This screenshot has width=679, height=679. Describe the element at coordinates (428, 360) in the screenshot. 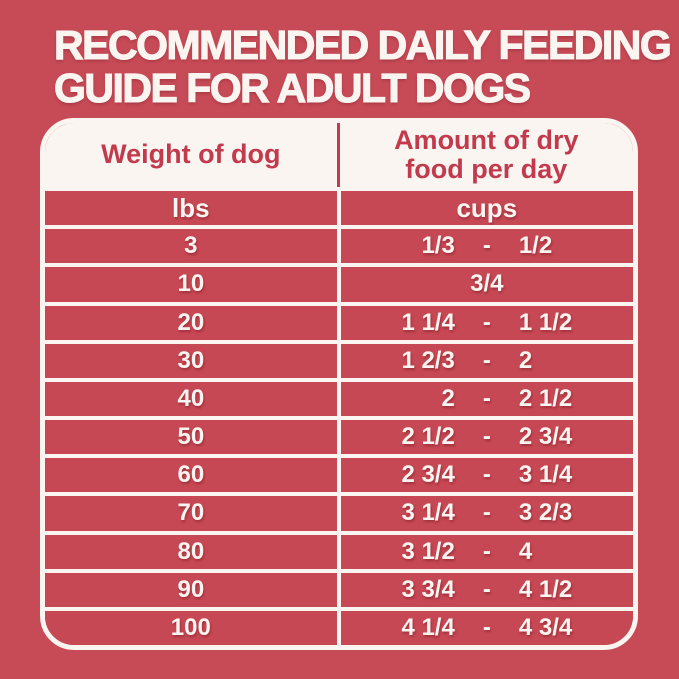

I see `amount-min: 1 2/3` at that location.